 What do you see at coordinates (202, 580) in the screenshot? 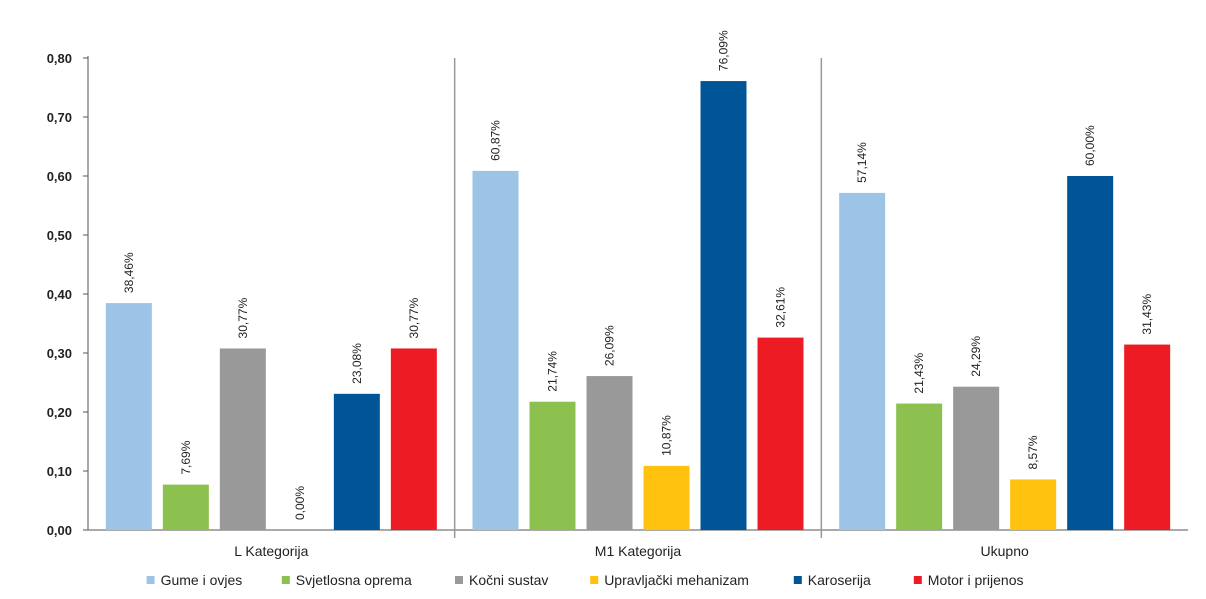
I see `legend-label: Gume i ovjes` at bounding box center [202, 580].